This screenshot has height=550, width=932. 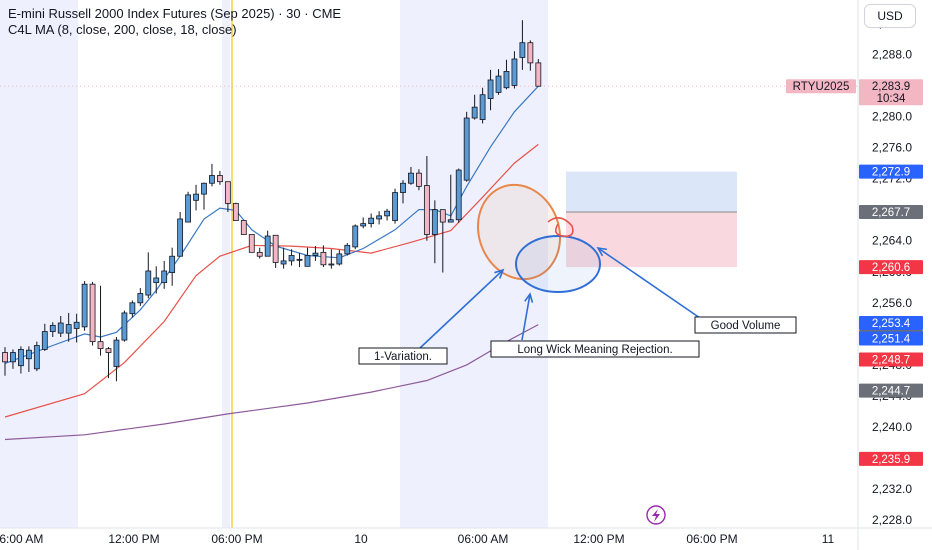 What do you see at coordinates (711, 539) in the screenshot?
I see `time-tick-label: 06:00 PM` at bounding box center [711, 539].